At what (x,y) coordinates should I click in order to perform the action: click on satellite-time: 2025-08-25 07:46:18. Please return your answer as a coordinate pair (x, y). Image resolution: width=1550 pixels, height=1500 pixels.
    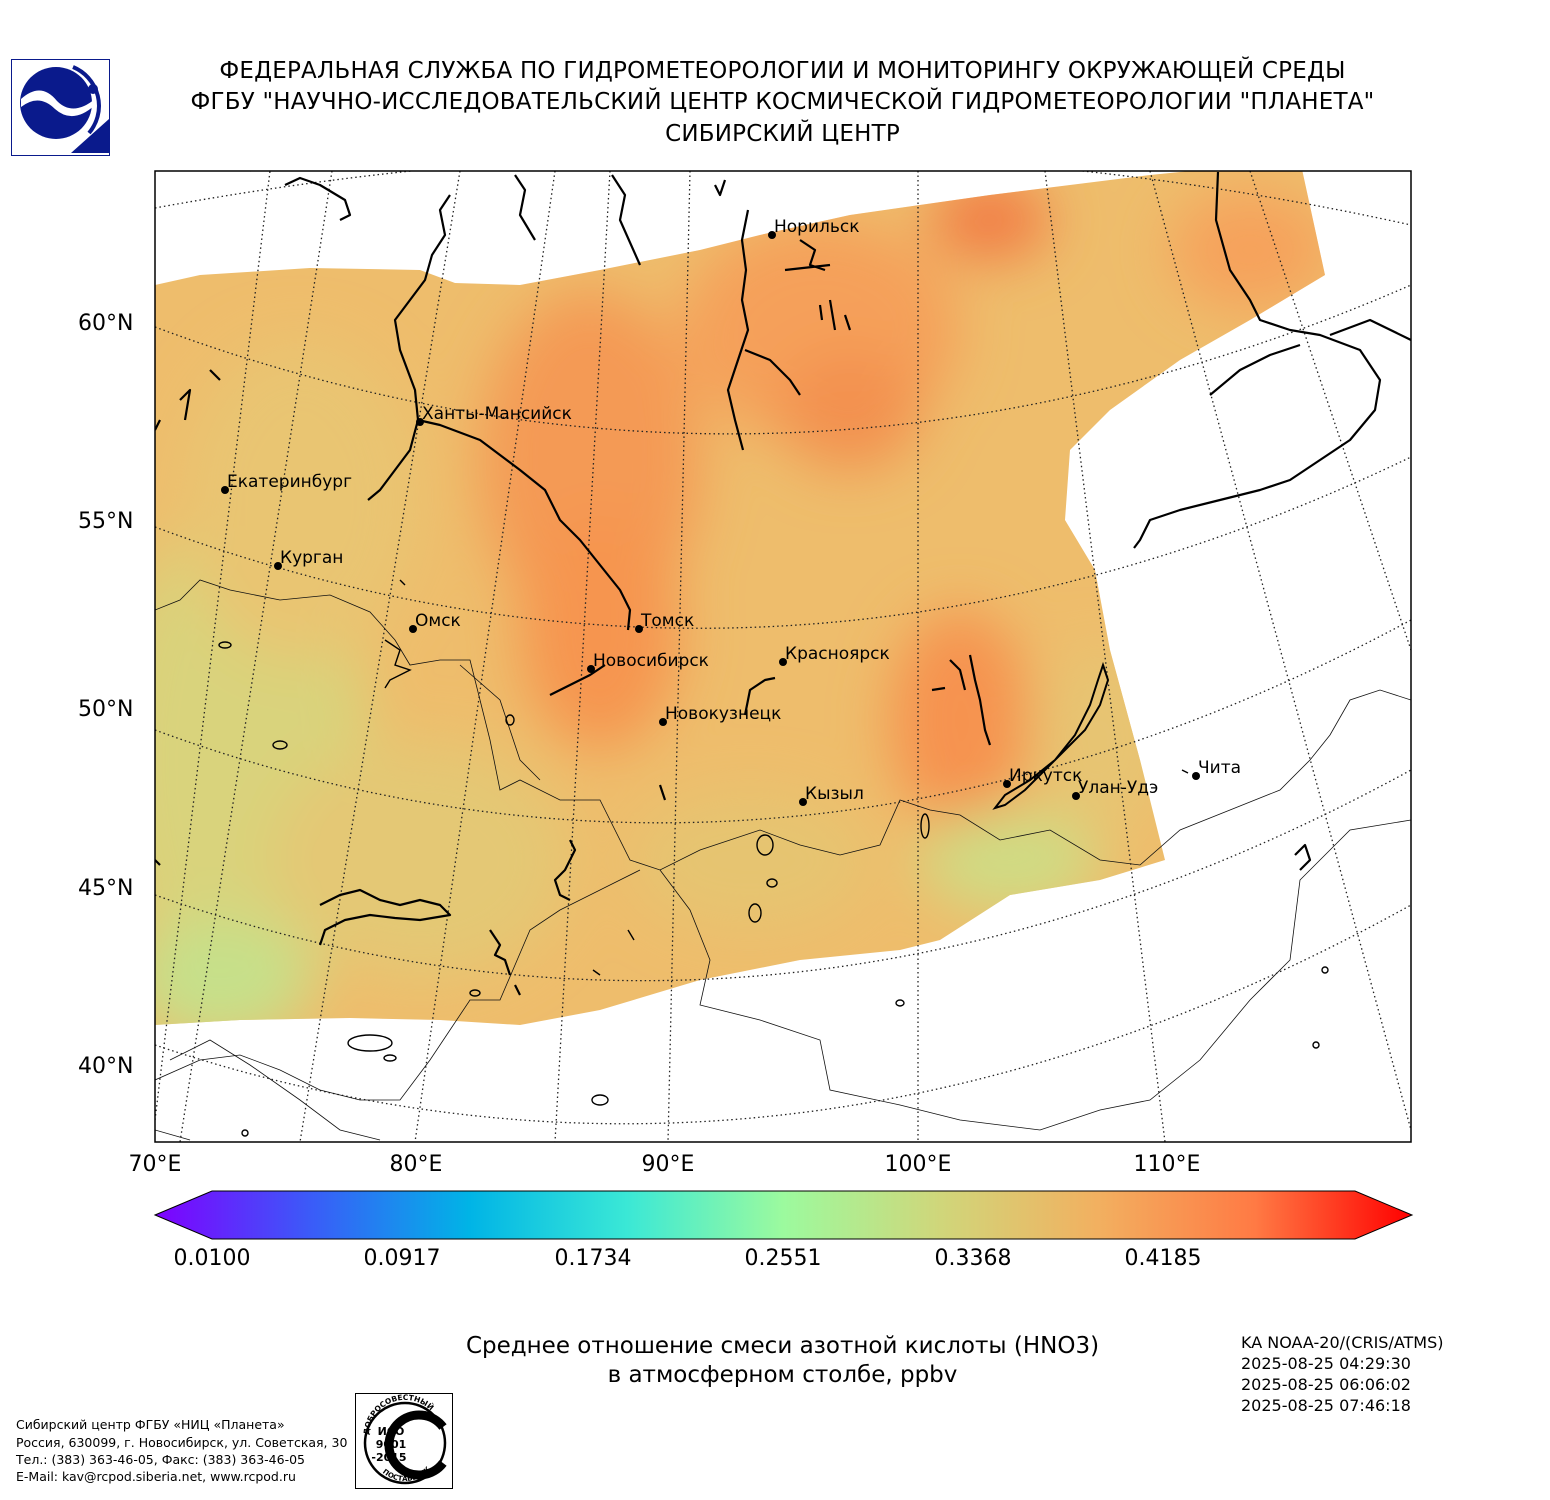
    Looking at the image, I should click on (1326, 1405).